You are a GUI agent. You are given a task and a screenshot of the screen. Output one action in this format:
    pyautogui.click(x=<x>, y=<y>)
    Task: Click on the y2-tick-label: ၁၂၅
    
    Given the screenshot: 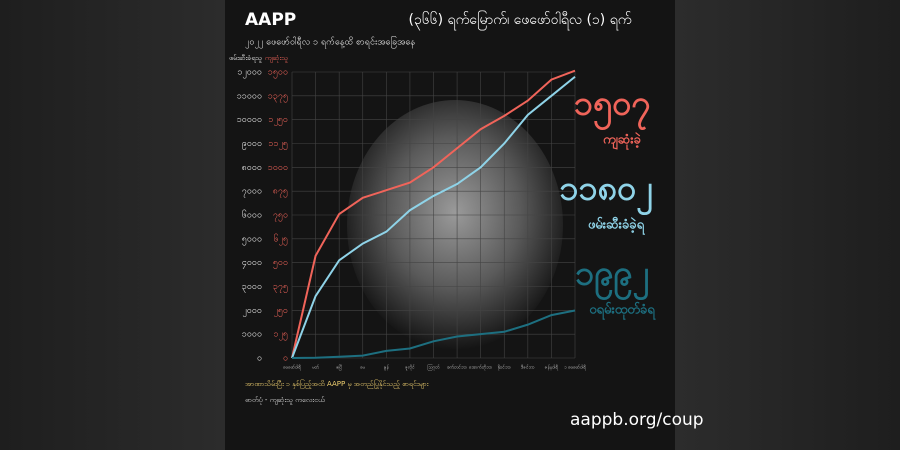 What is the action you would take?
    pyautogui.click(x=280, y=335)
    